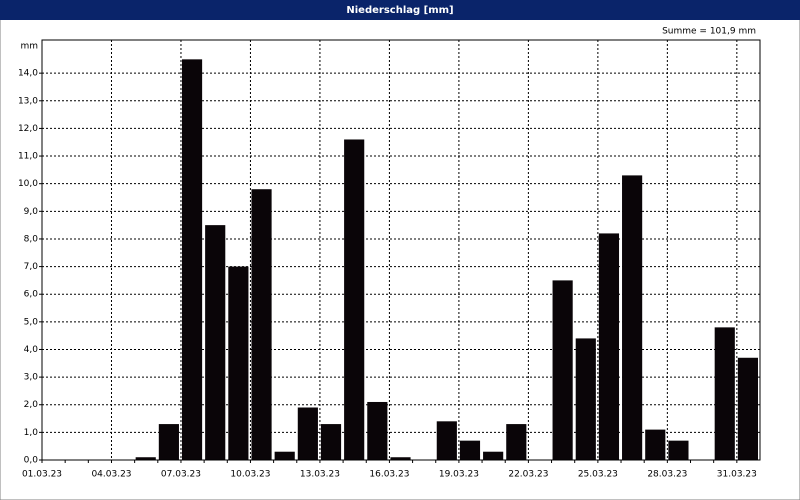  I want to click on y-tick-label: 8,0, so click(31, 239).